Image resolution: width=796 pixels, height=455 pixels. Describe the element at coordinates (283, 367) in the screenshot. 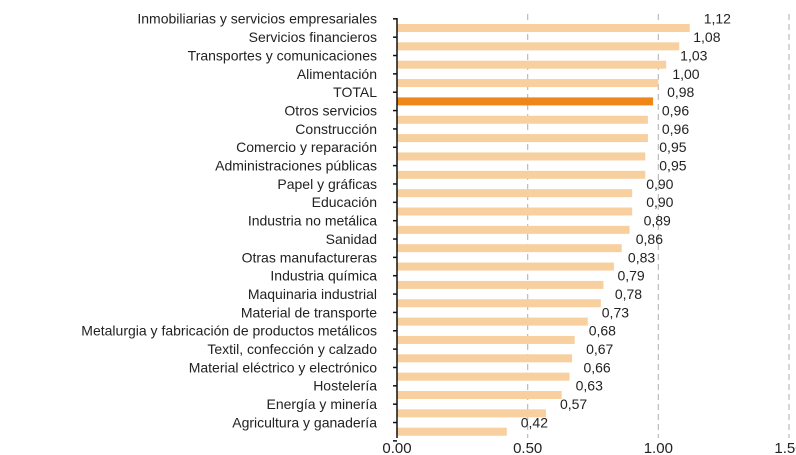

I see `y-tick-label: Material eléctrico y electrónico` at that location.